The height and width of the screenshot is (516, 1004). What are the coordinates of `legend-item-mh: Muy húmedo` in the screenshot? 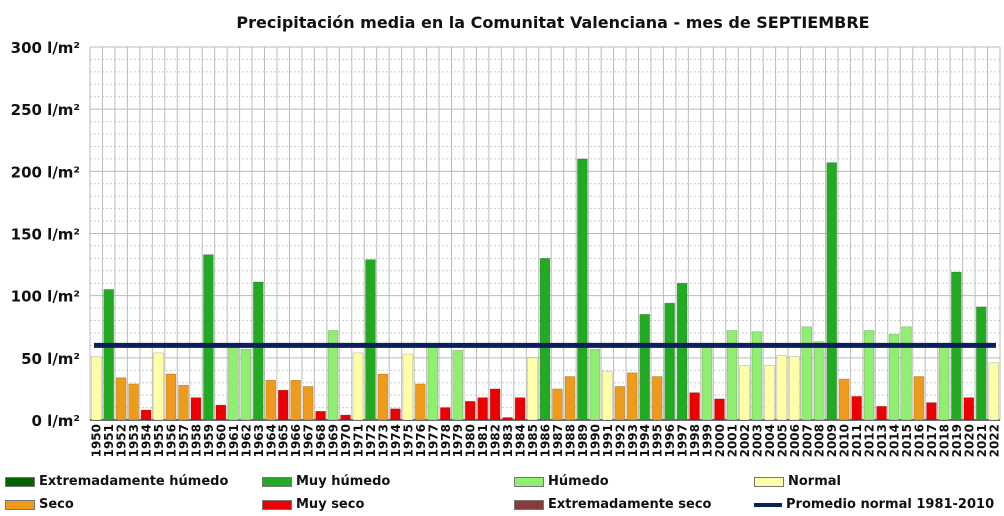 It's located at (326, 481).